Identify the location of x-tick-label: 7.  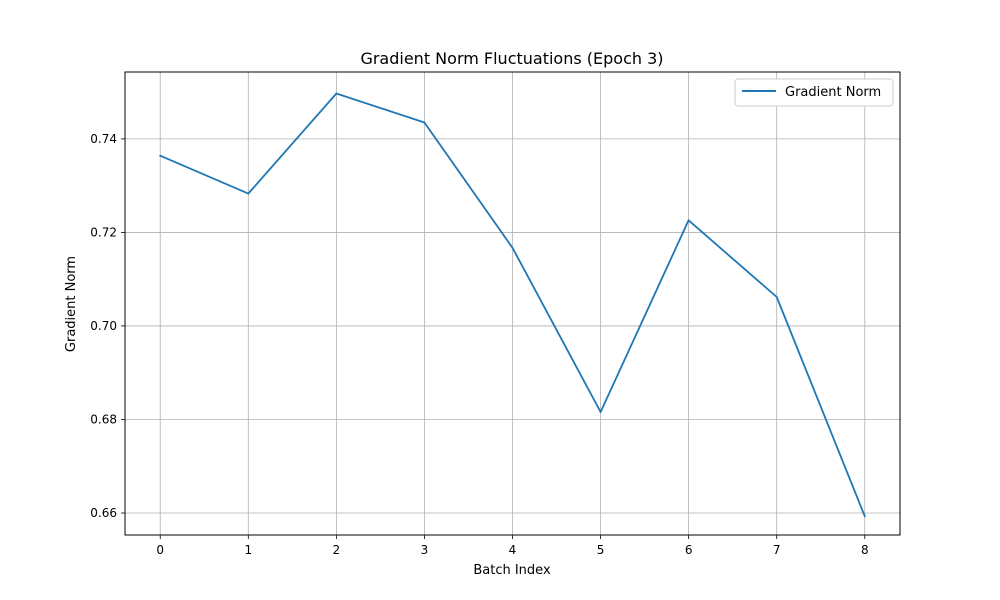
(777, 550).